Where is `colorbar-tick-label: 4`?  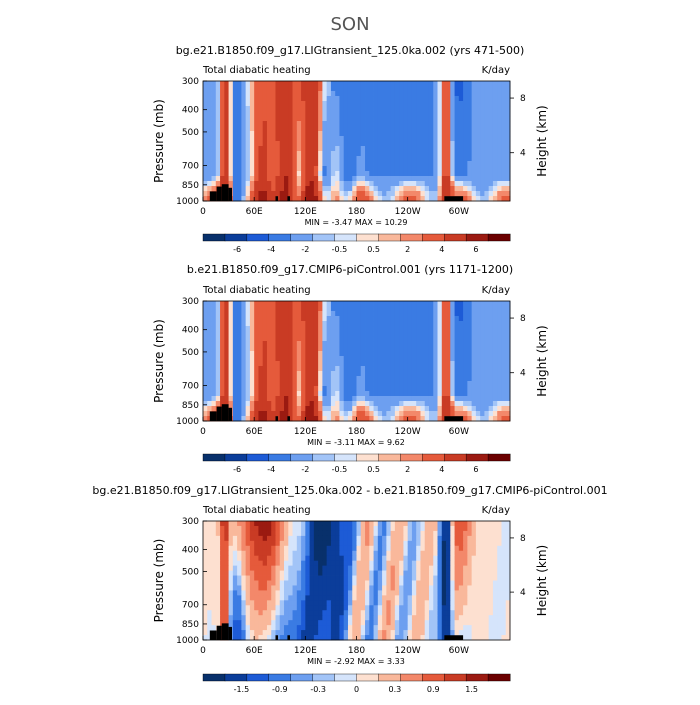 colorbar-tick-label: 4 is located at coordinates (441, 249).